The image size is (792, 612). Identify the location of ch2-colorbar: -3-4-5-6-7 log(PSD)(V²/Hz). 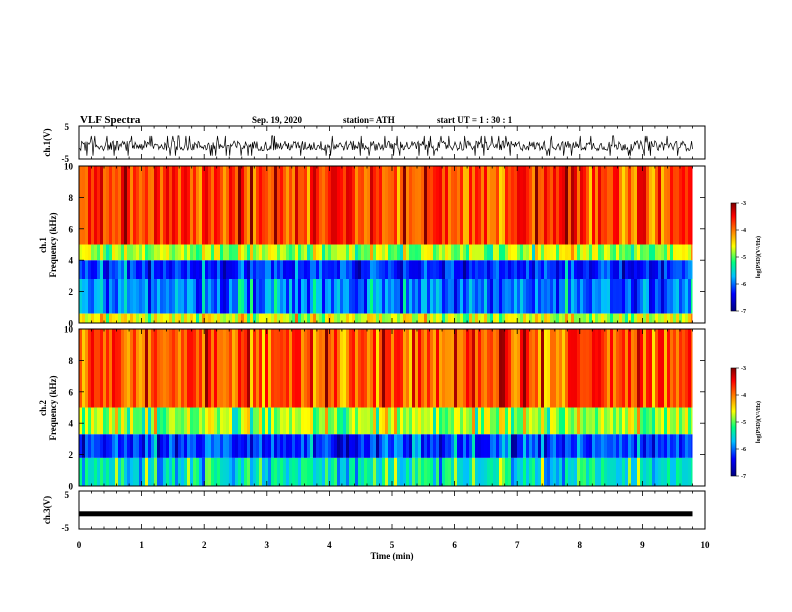
(746, 423).